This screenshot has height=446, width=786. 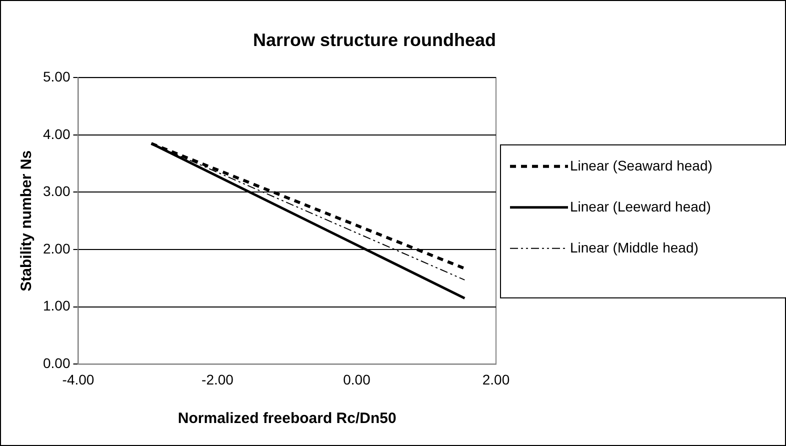 What do you see at coordinates (27, 221) in the screenshot?
I see `y-axis-title: Stability number Ns` at bounding box center [27, 221].